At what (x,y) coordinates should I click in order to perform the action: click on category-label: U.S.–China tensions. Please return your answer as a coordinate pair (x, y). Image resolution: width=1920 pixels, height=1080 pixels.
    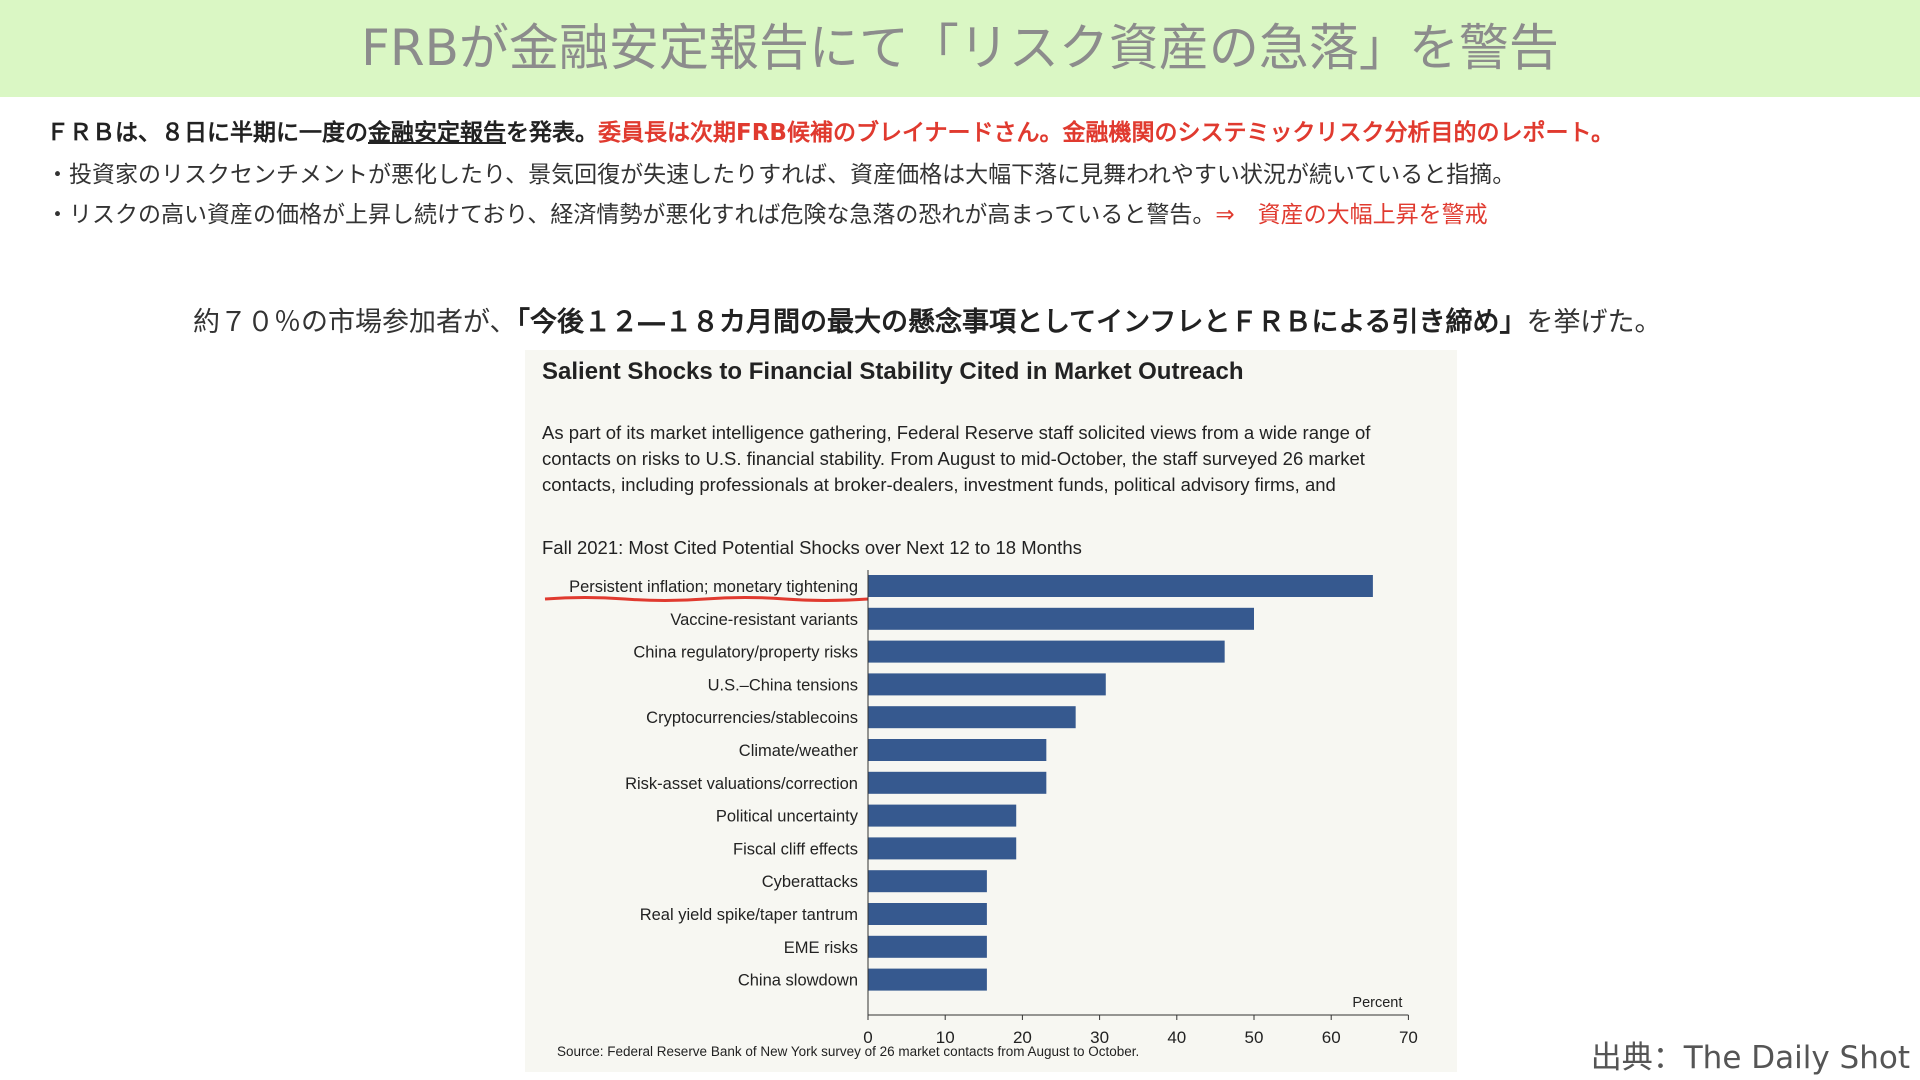
    Looking at the image, I should click on (783, 685).